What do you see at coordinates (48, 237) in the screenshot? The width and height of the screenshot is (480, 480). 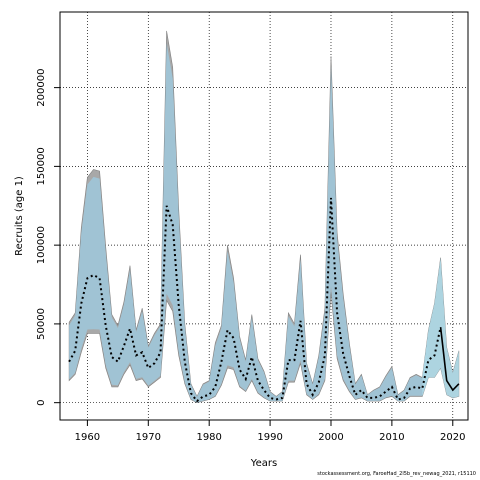 I see `y-axis: 0 50000 100000 150000 200000` at bounding box center [48, 237].